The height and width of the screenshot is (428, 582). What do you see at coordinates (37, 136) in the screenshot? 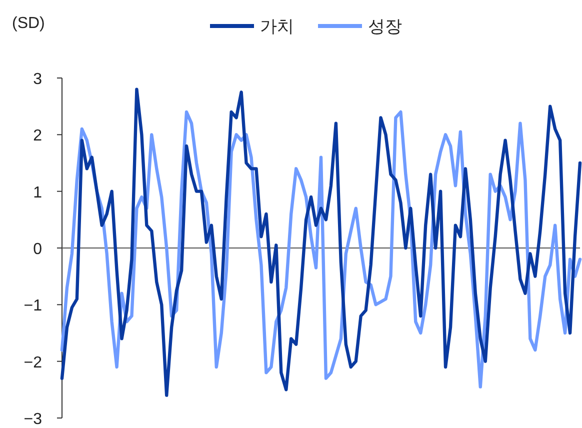
I see `y-tick-label: 2` at bounding box center [37, 136].